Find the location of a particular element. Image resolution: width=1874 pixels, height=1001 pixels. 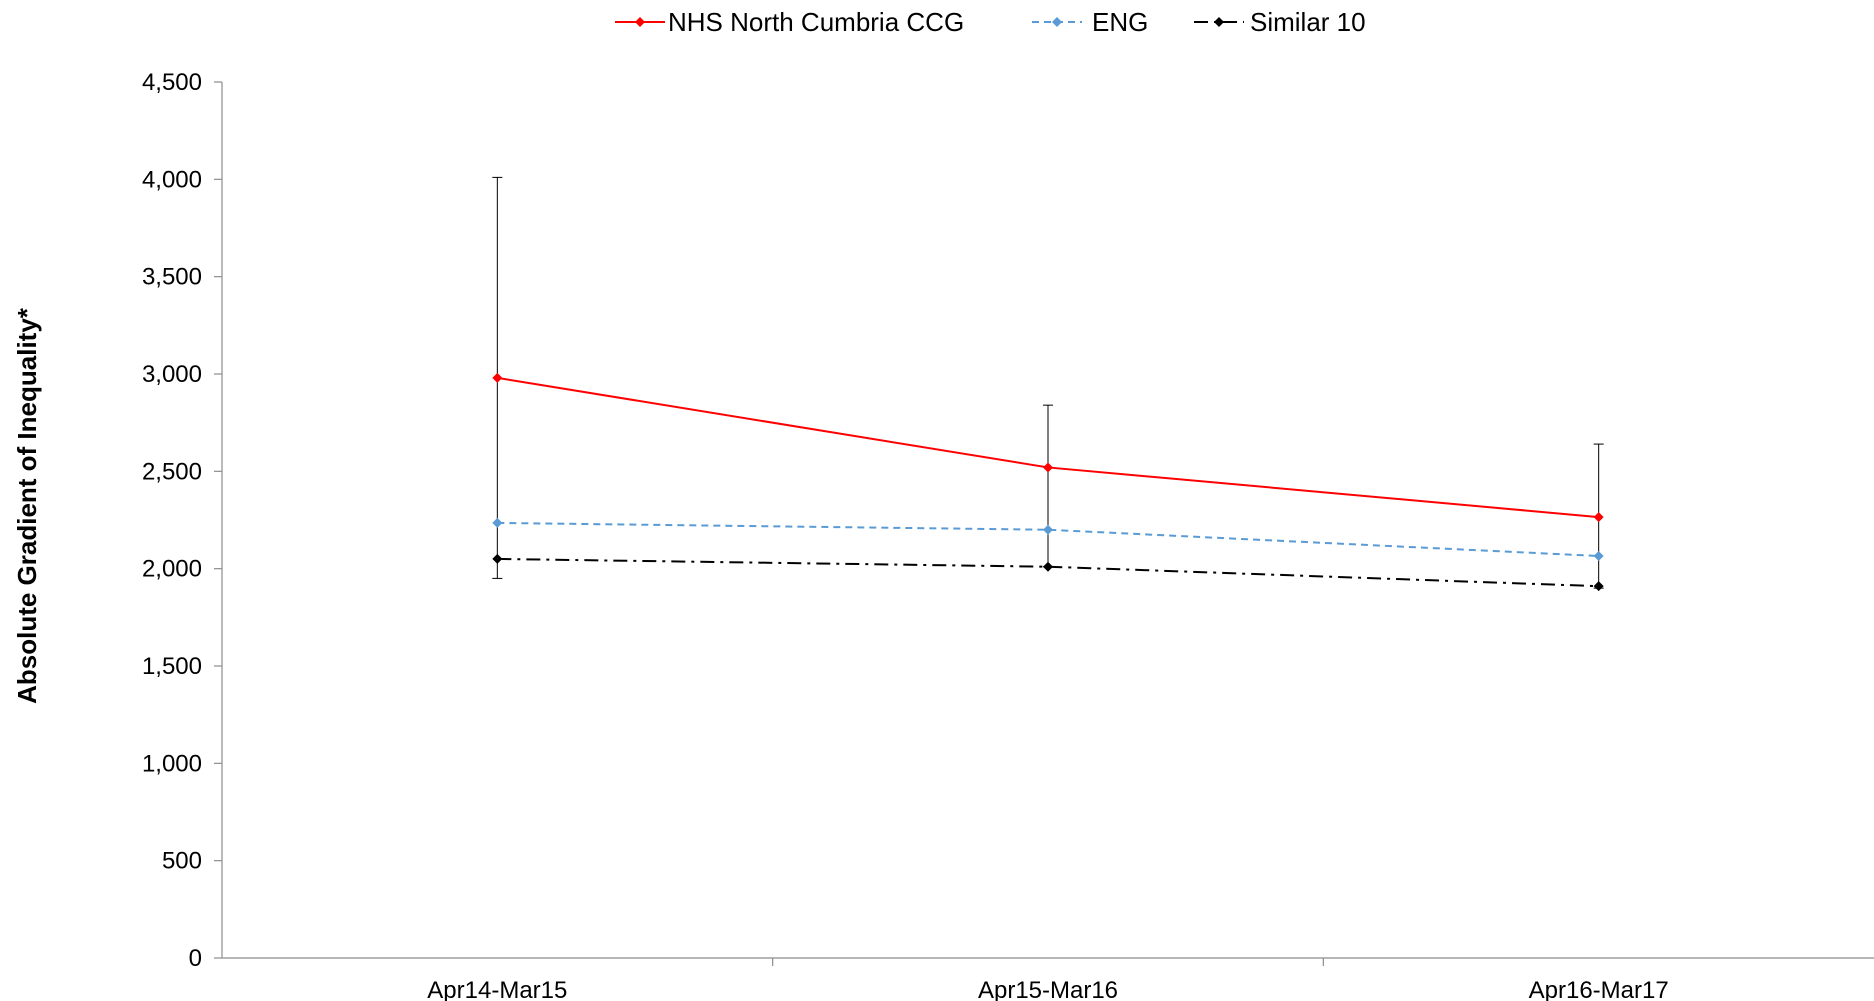

y-tick-label: 4,500 is located at coordinates (172, 82).